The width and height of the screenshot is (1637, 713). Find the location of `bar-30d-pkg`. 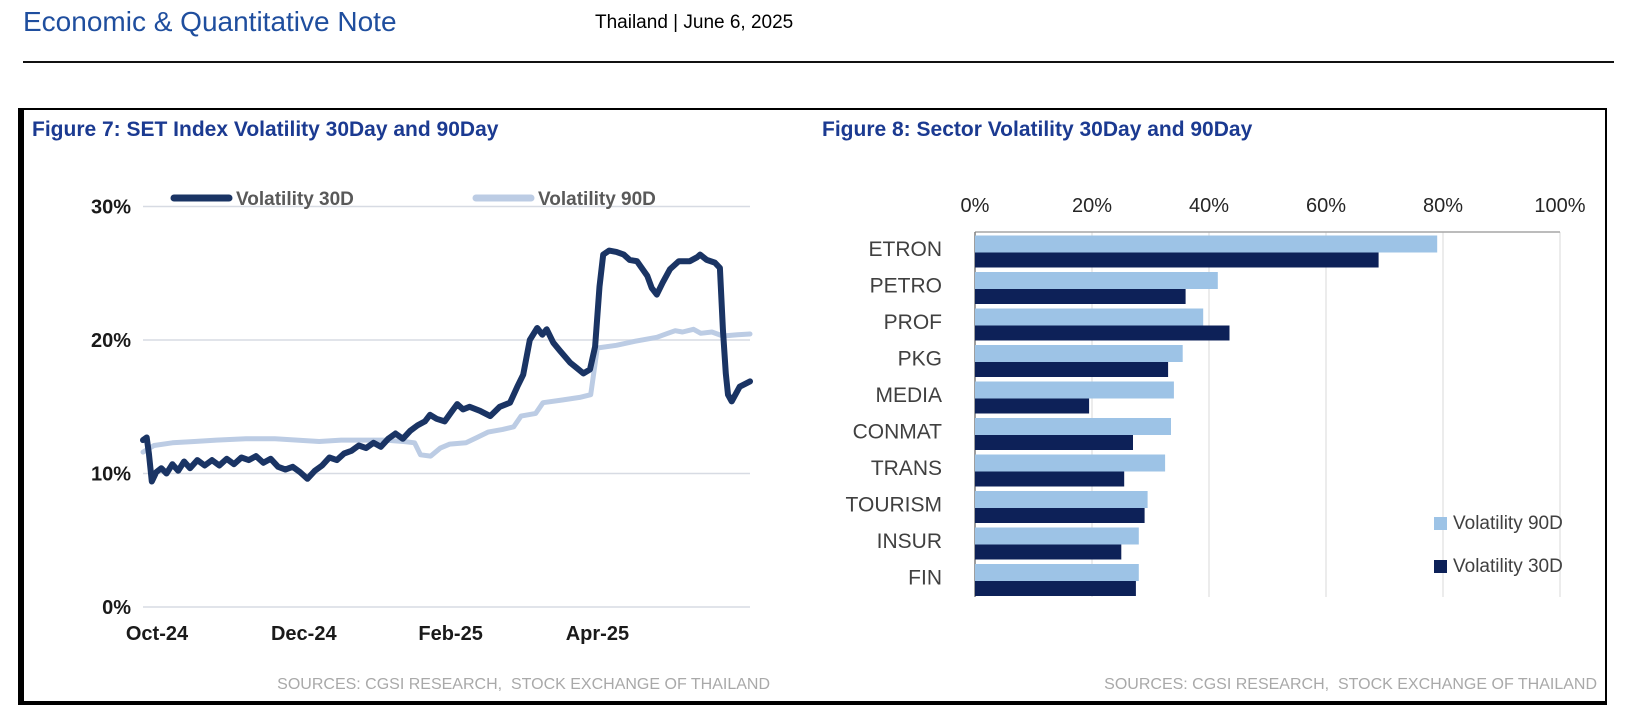

bar-30d-pkg is located at coordinates (1072, 369).